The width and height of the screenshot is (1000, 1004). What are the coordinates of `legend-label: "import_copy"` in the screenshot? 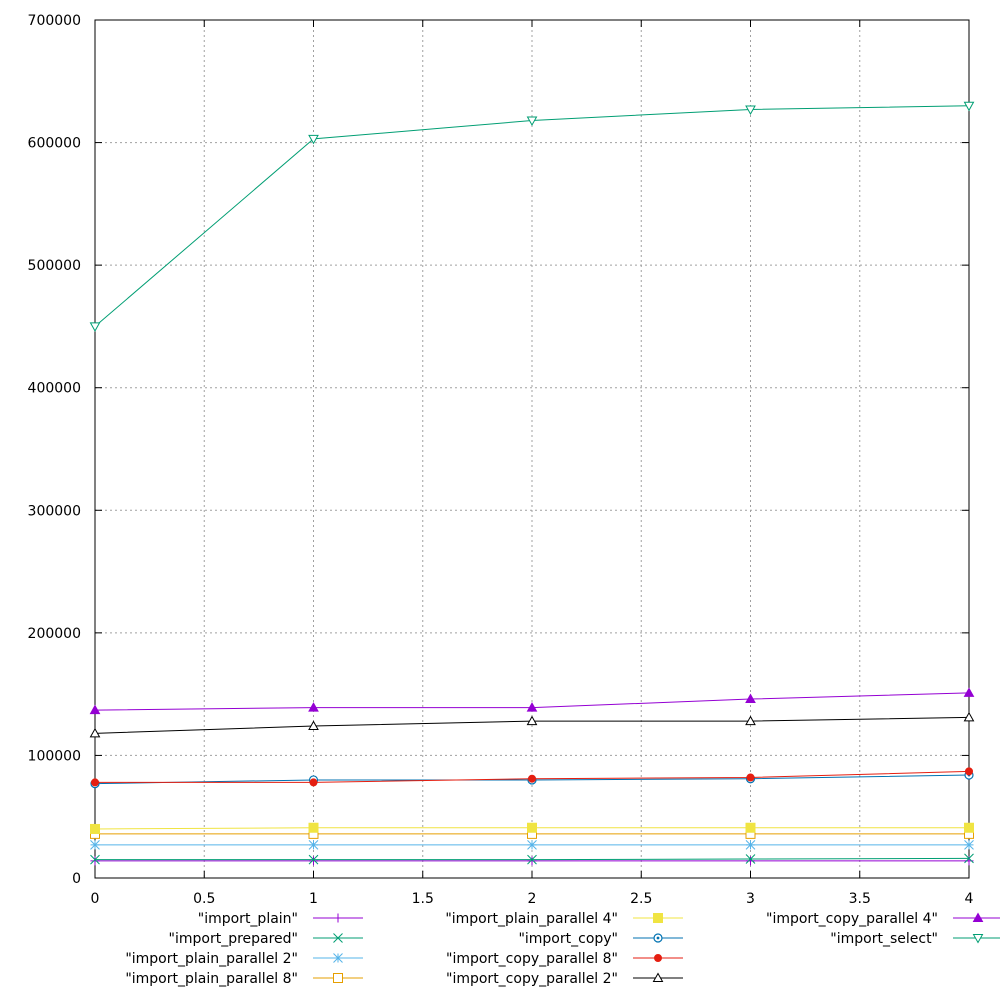 It's located at (568, 939).